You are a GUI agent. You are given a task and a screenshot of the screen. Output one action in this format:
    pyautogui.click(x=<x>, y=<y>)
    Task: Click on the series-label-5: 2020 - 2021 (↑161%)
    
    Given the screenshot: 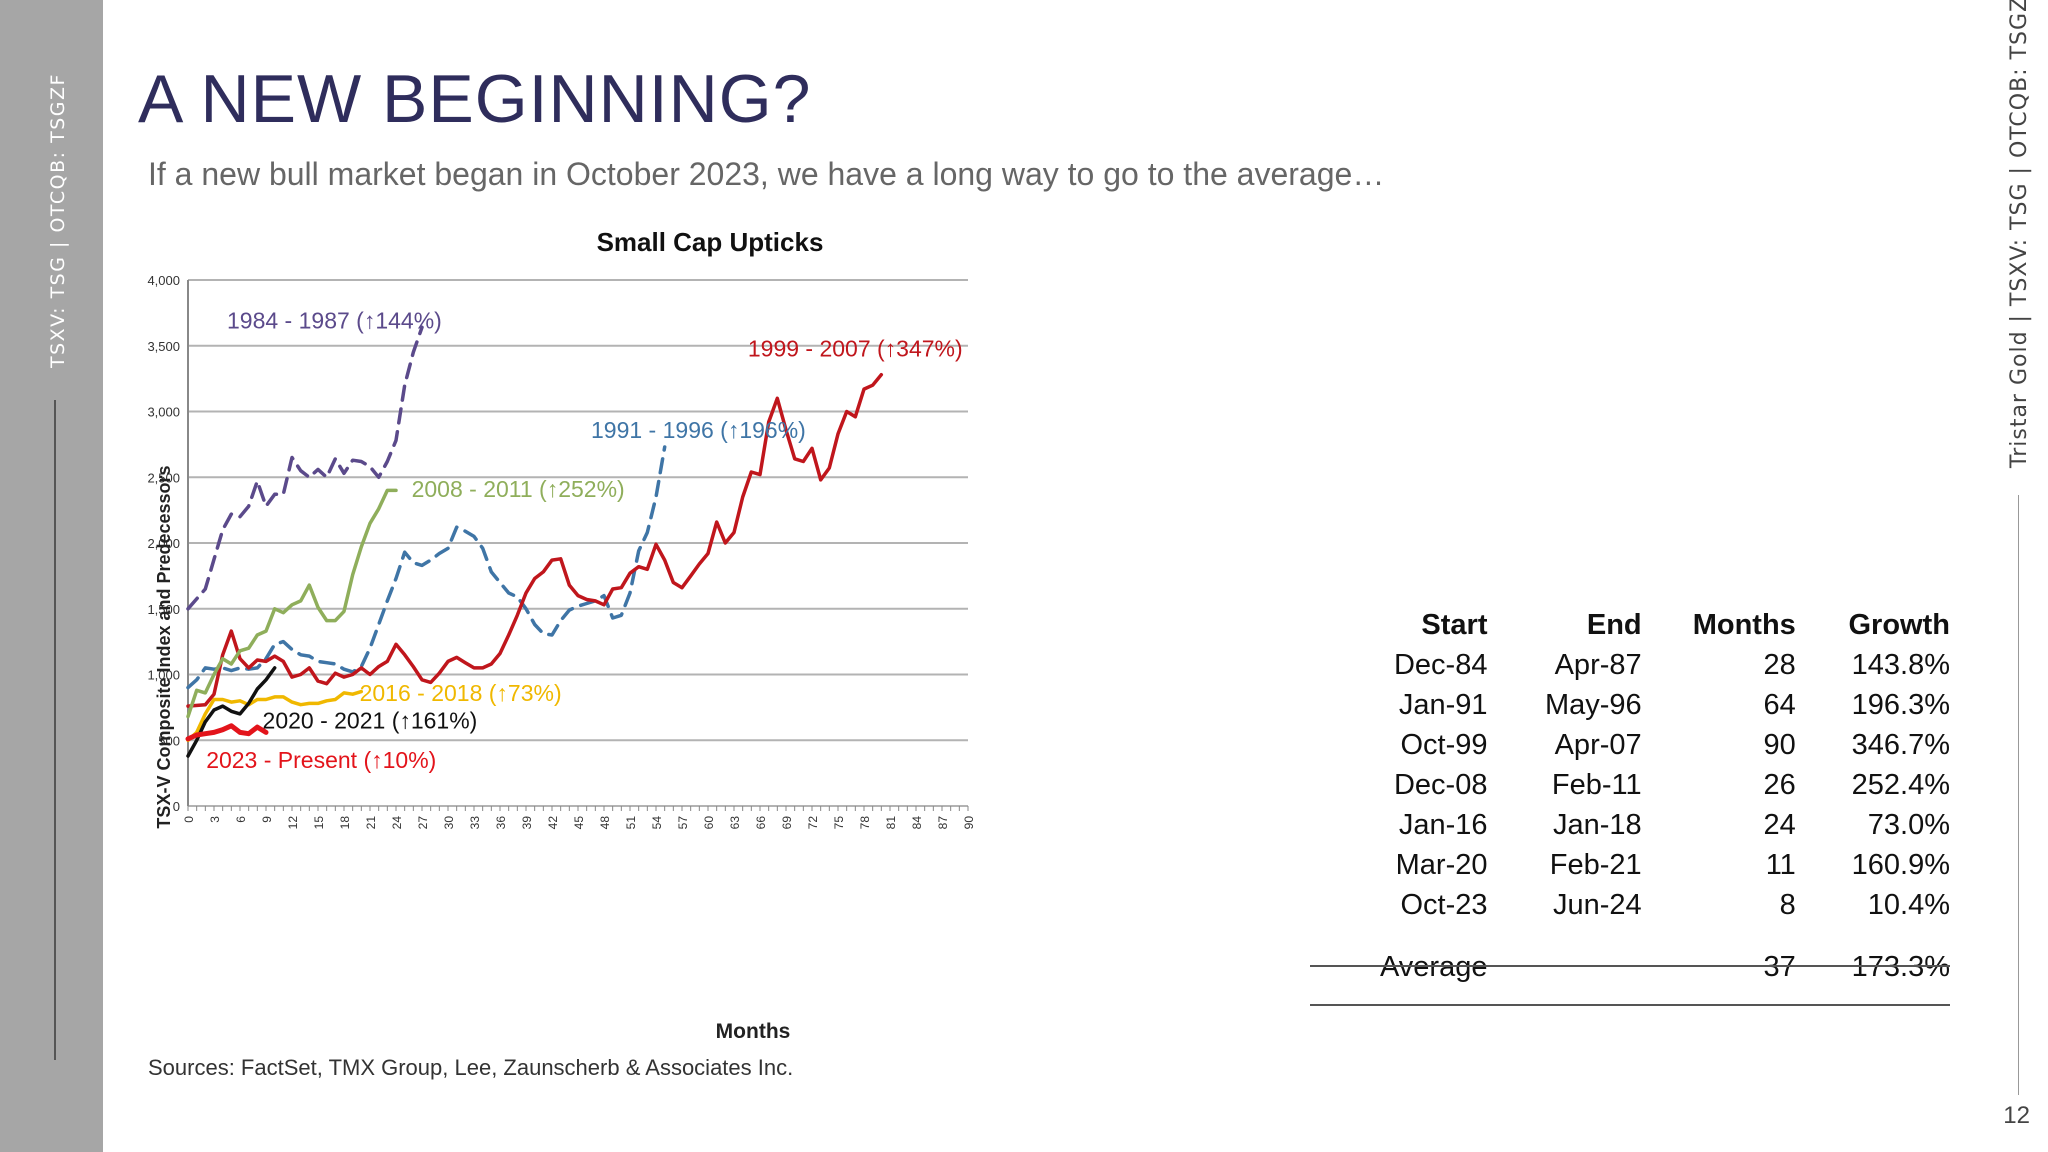 What is the action you would take?
    pyautogui.click(x=370, y=720)
    